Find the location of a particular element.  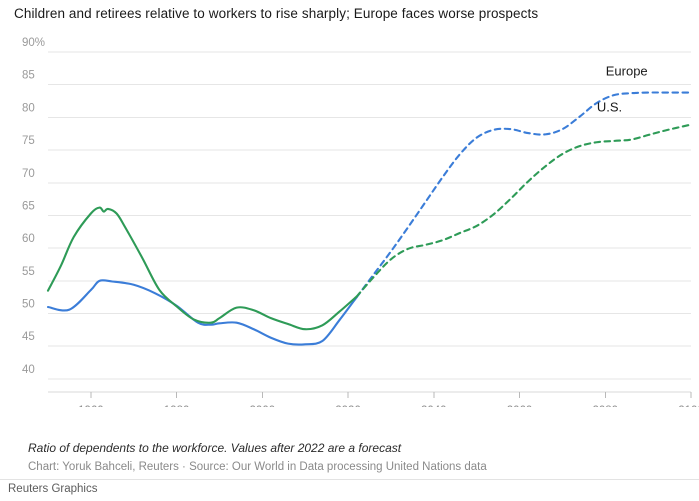

y-axis-tick-label: 75 is located at coordinates (28, 141).